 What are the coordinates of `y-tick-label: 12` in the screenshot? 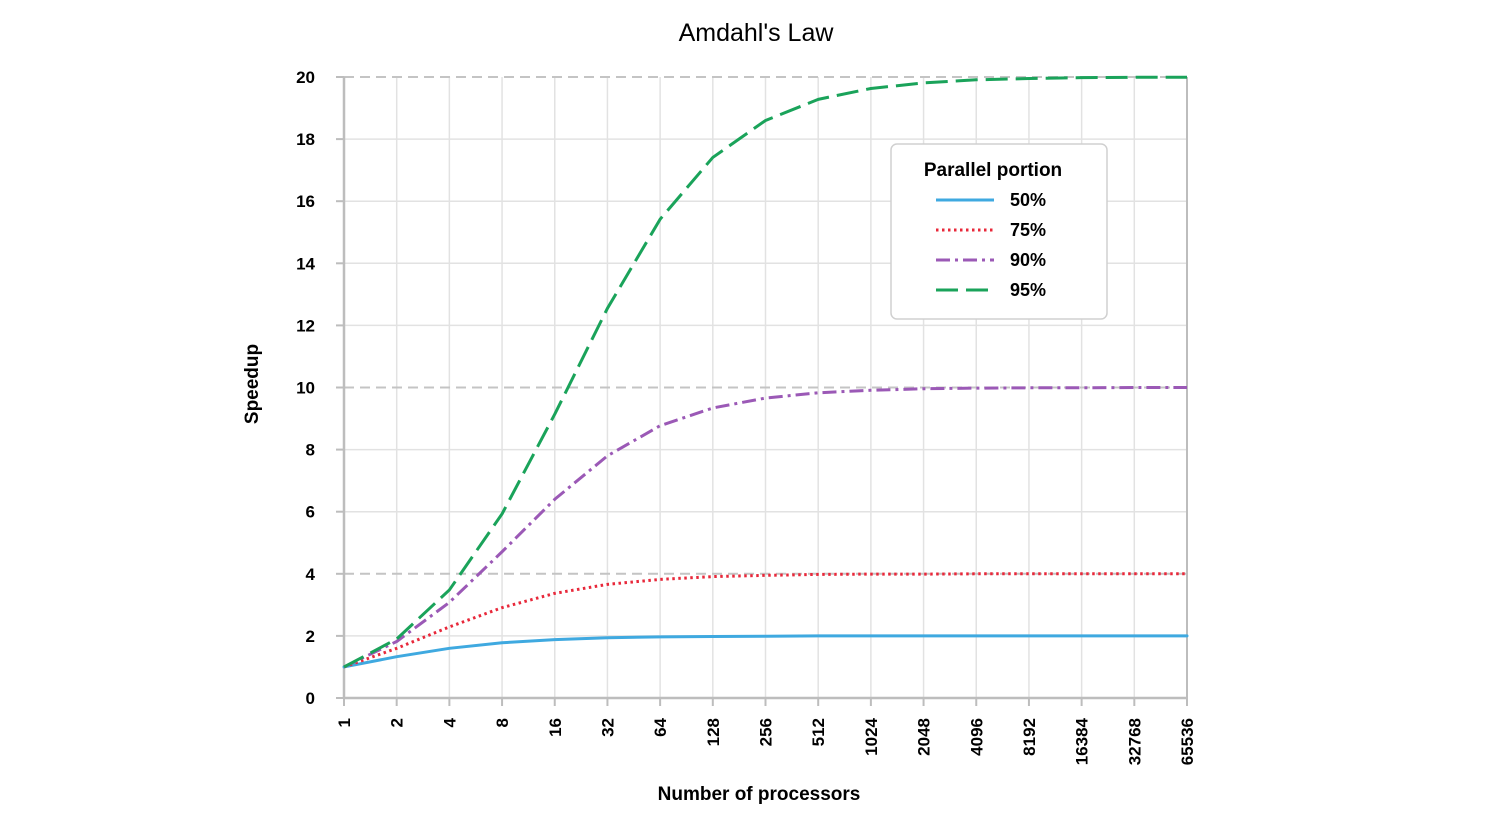 It's located at (305, 325).